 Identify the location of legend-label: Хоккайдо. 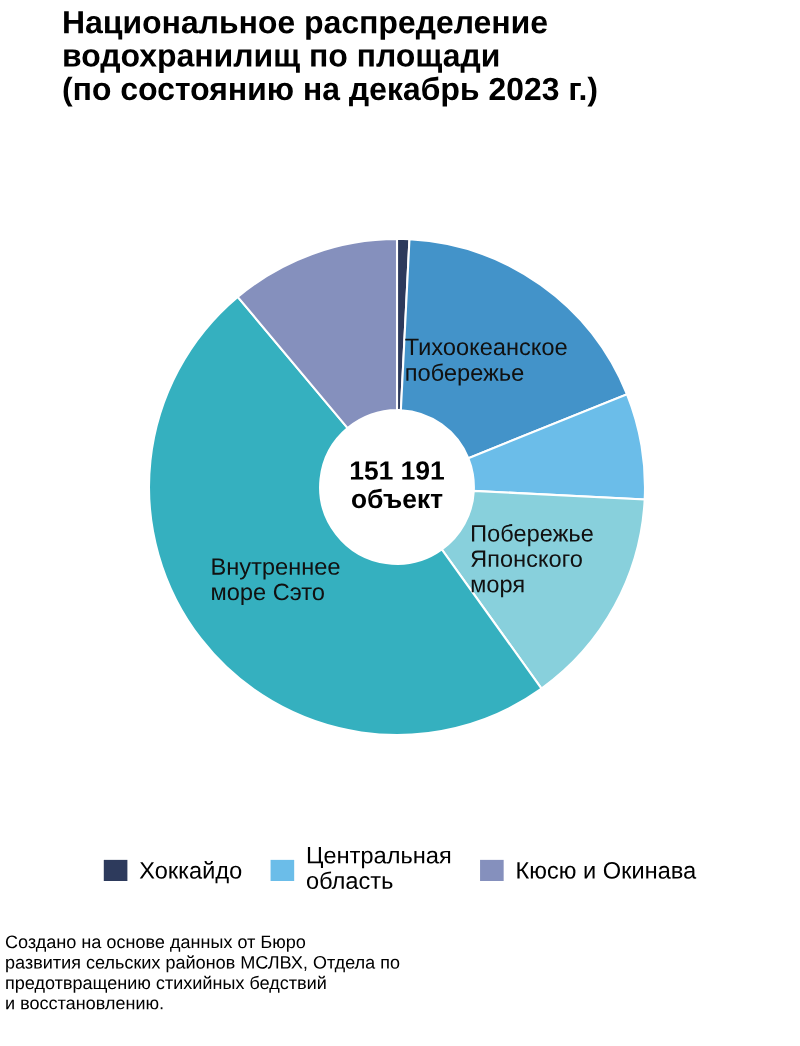
(190, 872).